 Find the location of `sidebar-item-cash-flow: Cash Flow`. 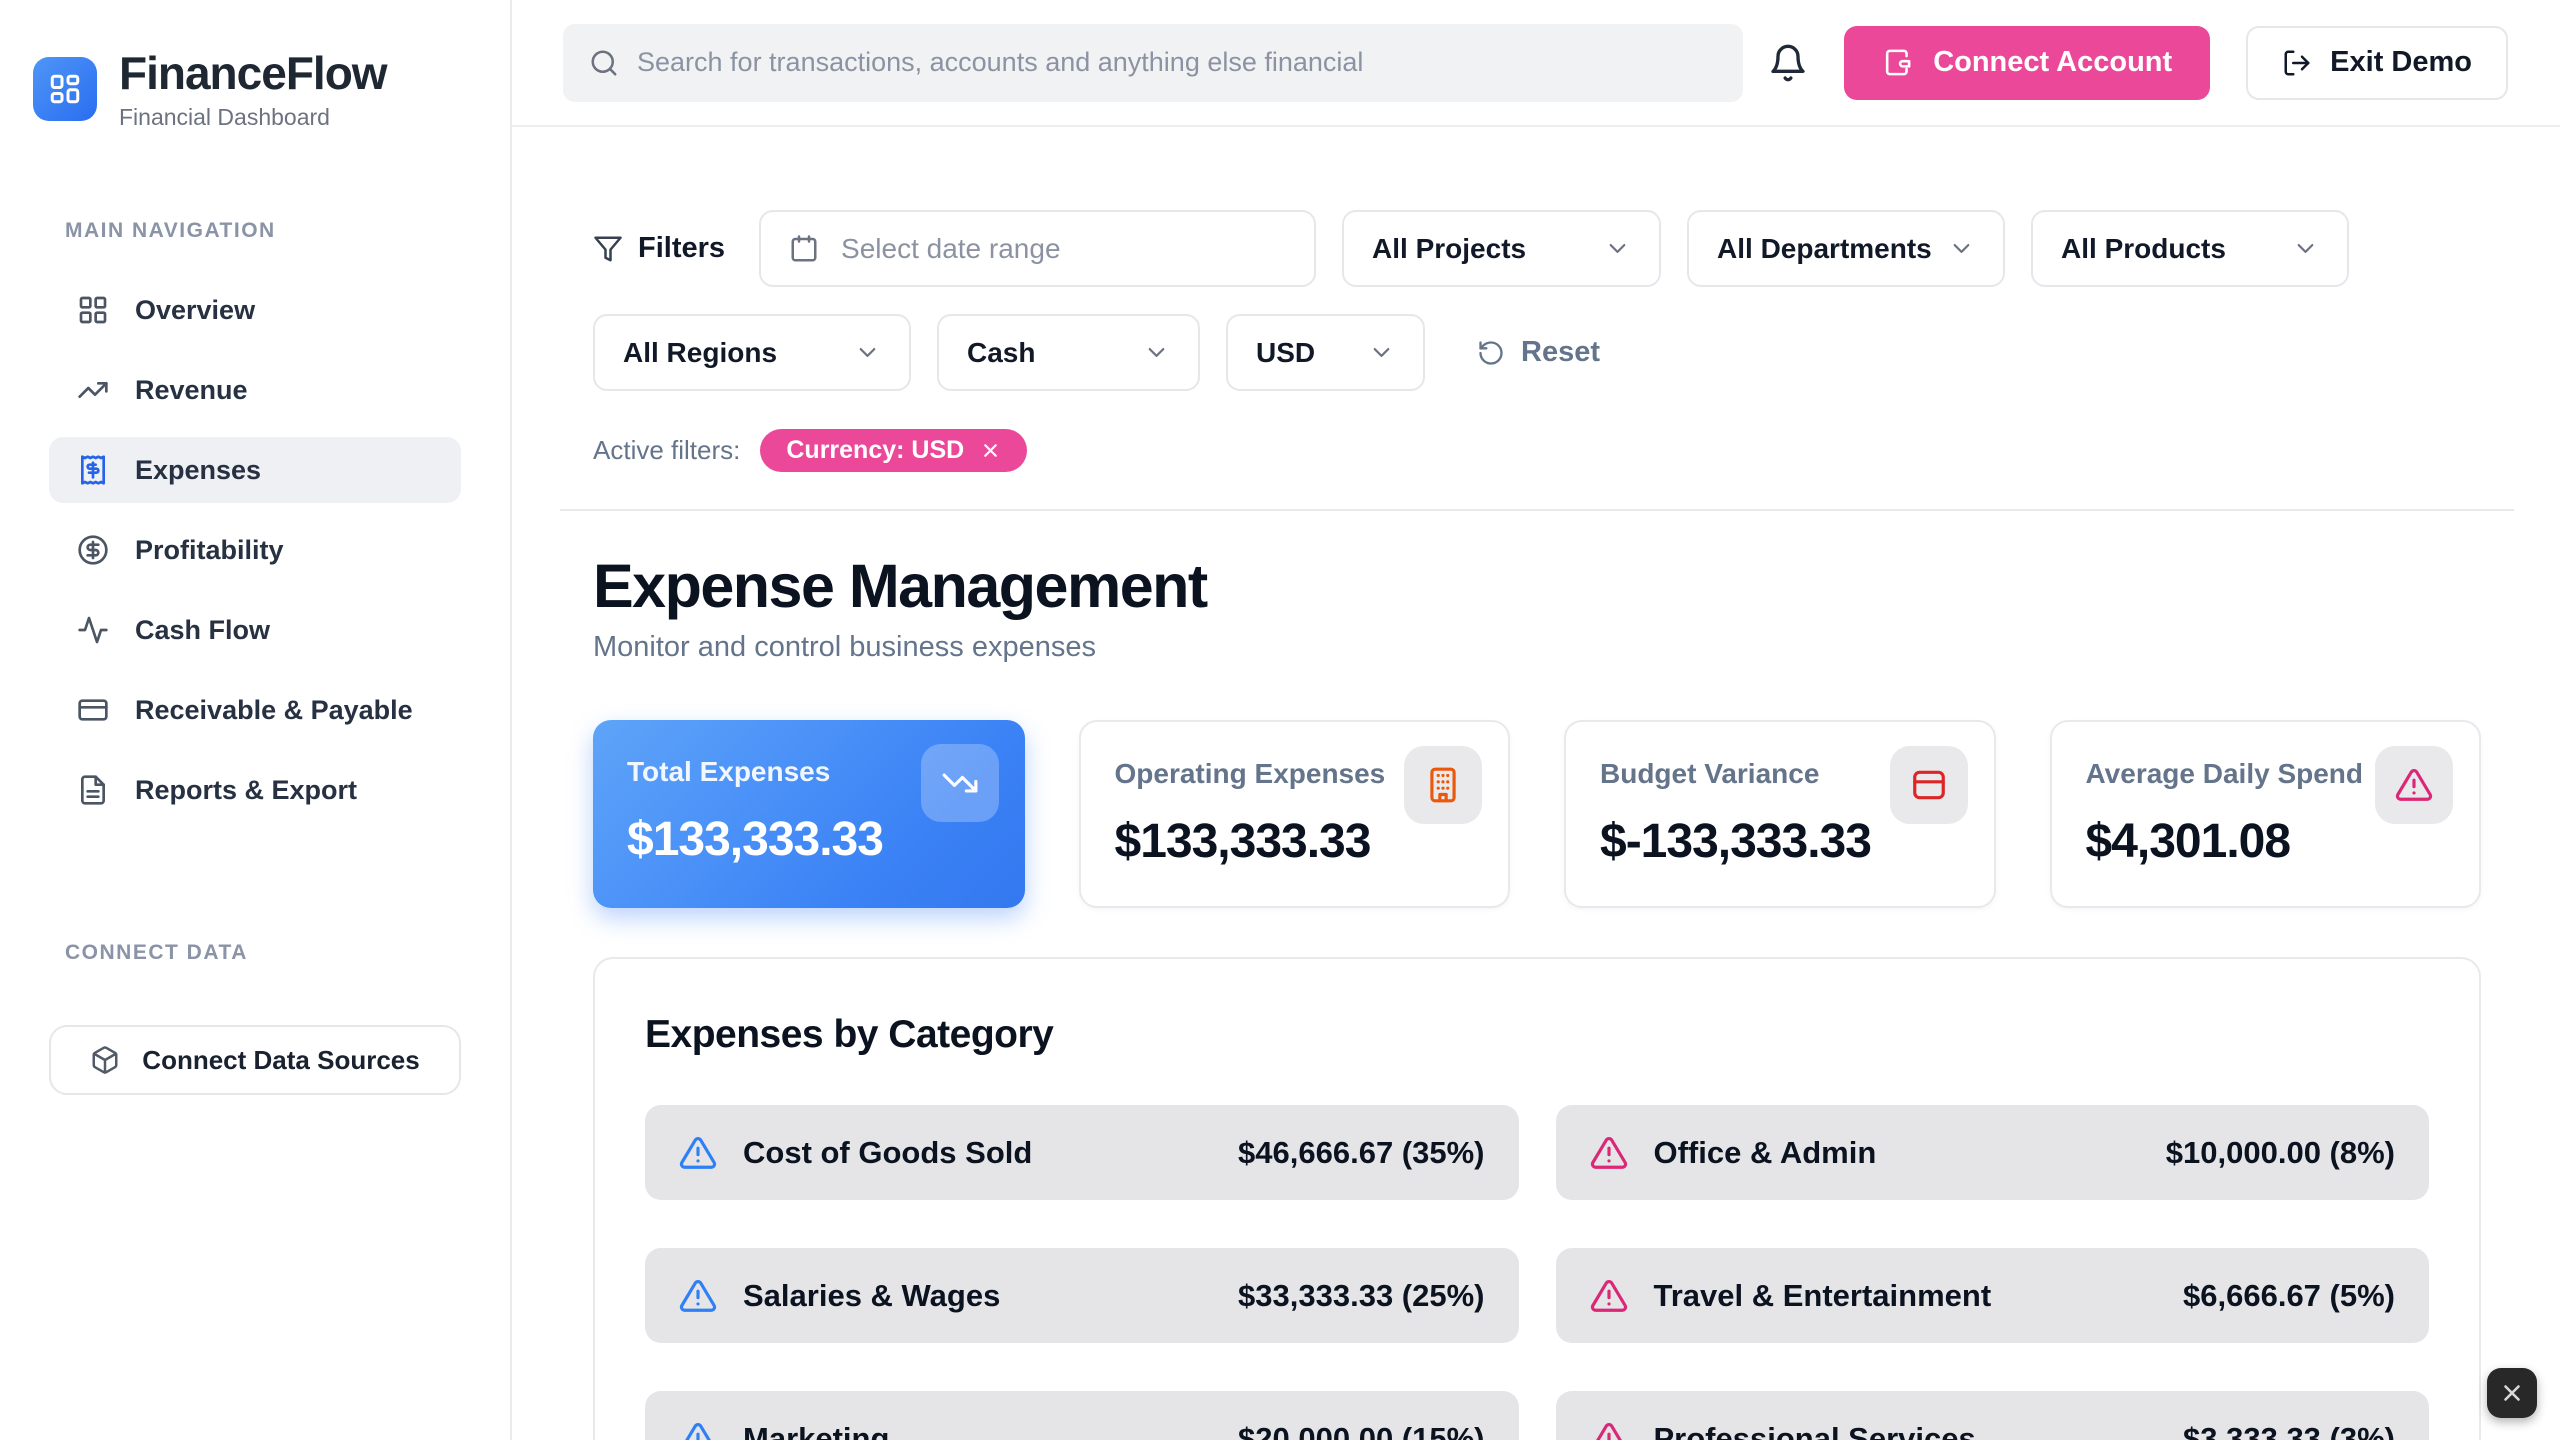

sidebar-item-cash-flow: Cash Flow is located at coordinates (255, 630).